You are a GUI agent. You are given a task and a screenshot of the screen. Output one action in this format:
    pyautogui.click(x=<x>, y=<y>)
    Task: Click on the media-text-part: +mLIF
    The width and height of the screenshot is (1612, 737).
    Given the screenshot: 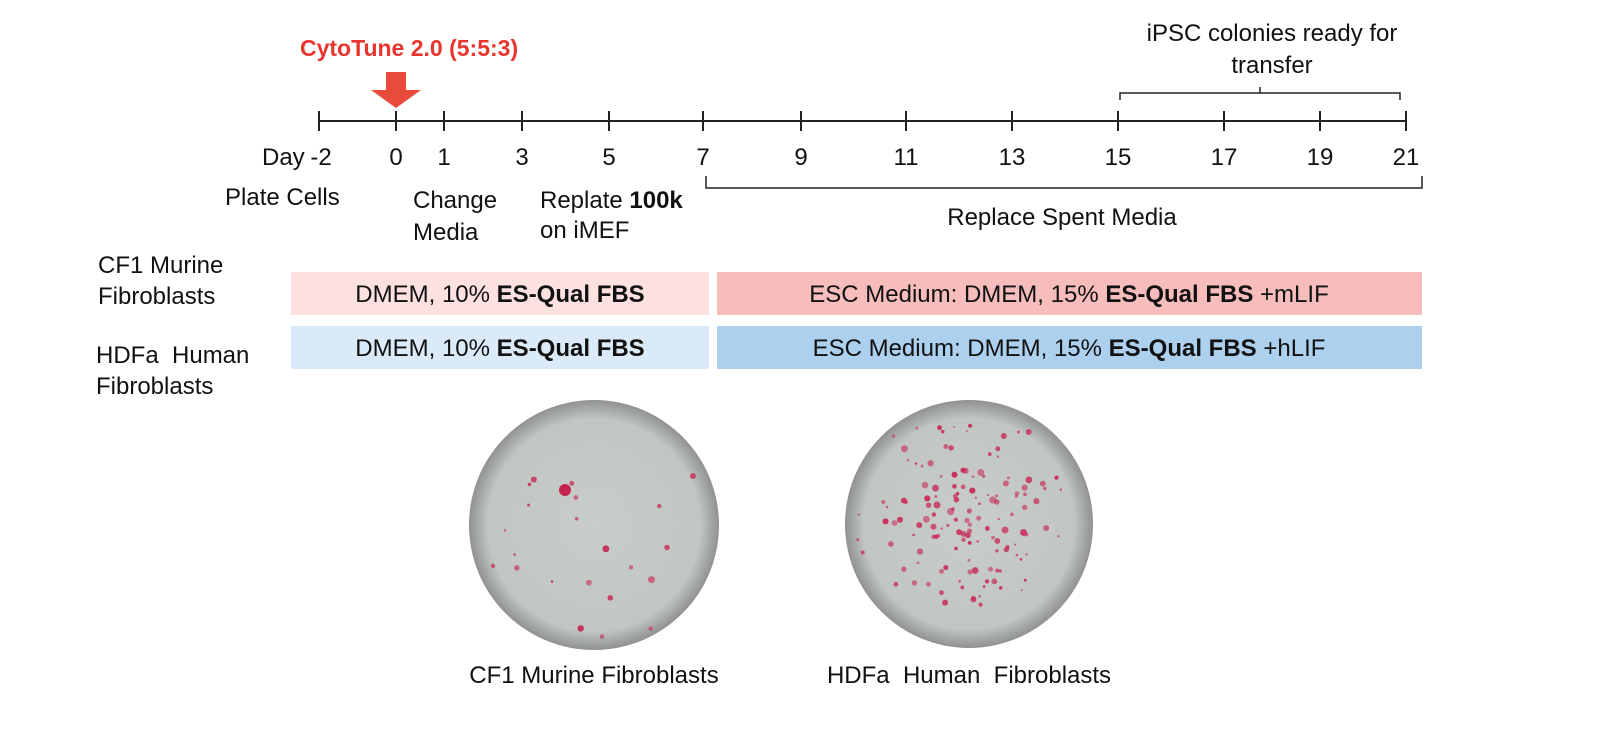 What is the action you would take?
    pyautogui.click(x=1290, y=294)
    